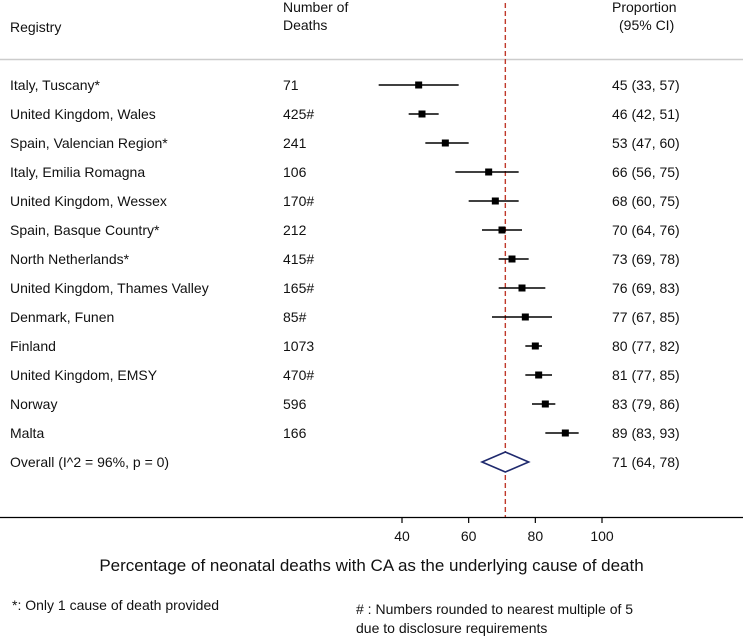  I want to click on proportion-ci-value: 73 (69, 78), so click(646, 259).